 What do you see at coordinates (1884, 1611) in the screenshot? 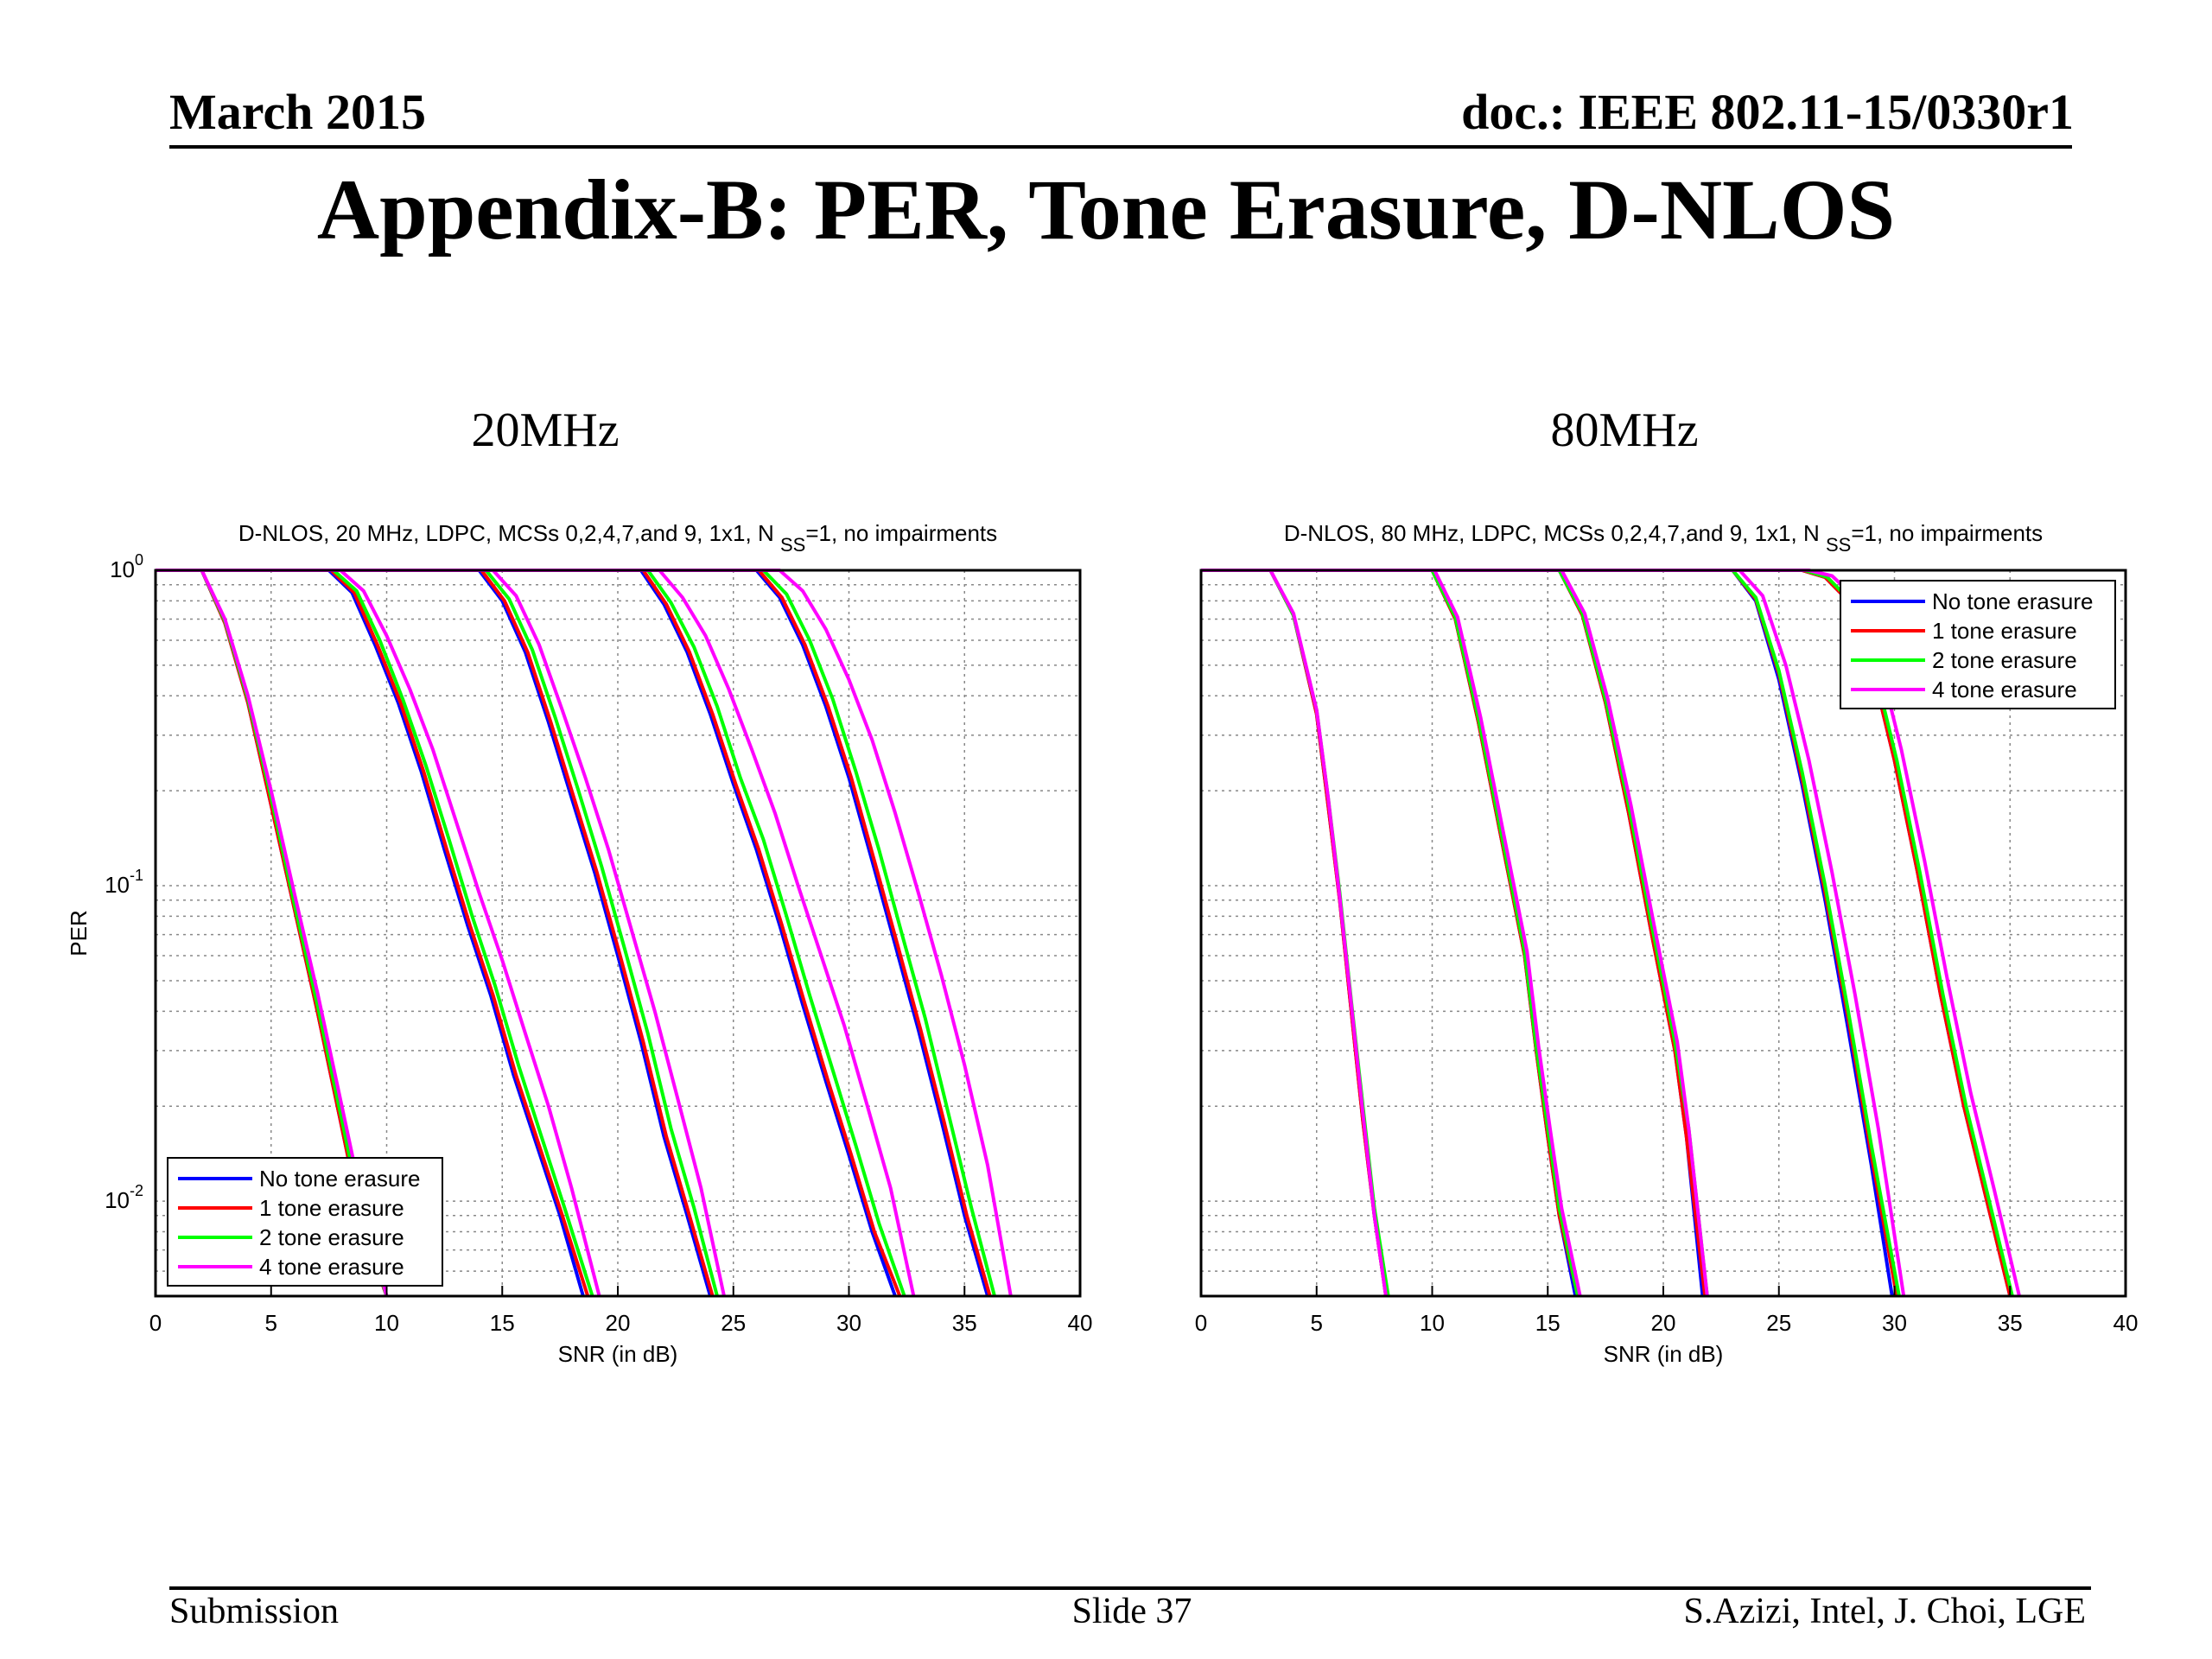
I see `footer-authors: S.Azizi, Intel, J. Choi, LGE` at bounding box center [1884, 1611].